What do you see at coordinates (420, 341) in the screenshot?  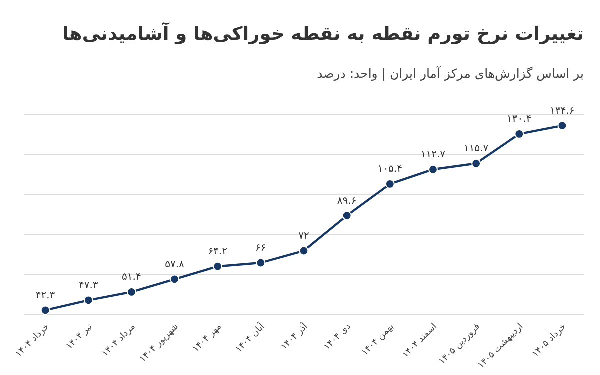 I see `xtick: اسفند ۱۴۰۴` at bounding box center [420, 341].